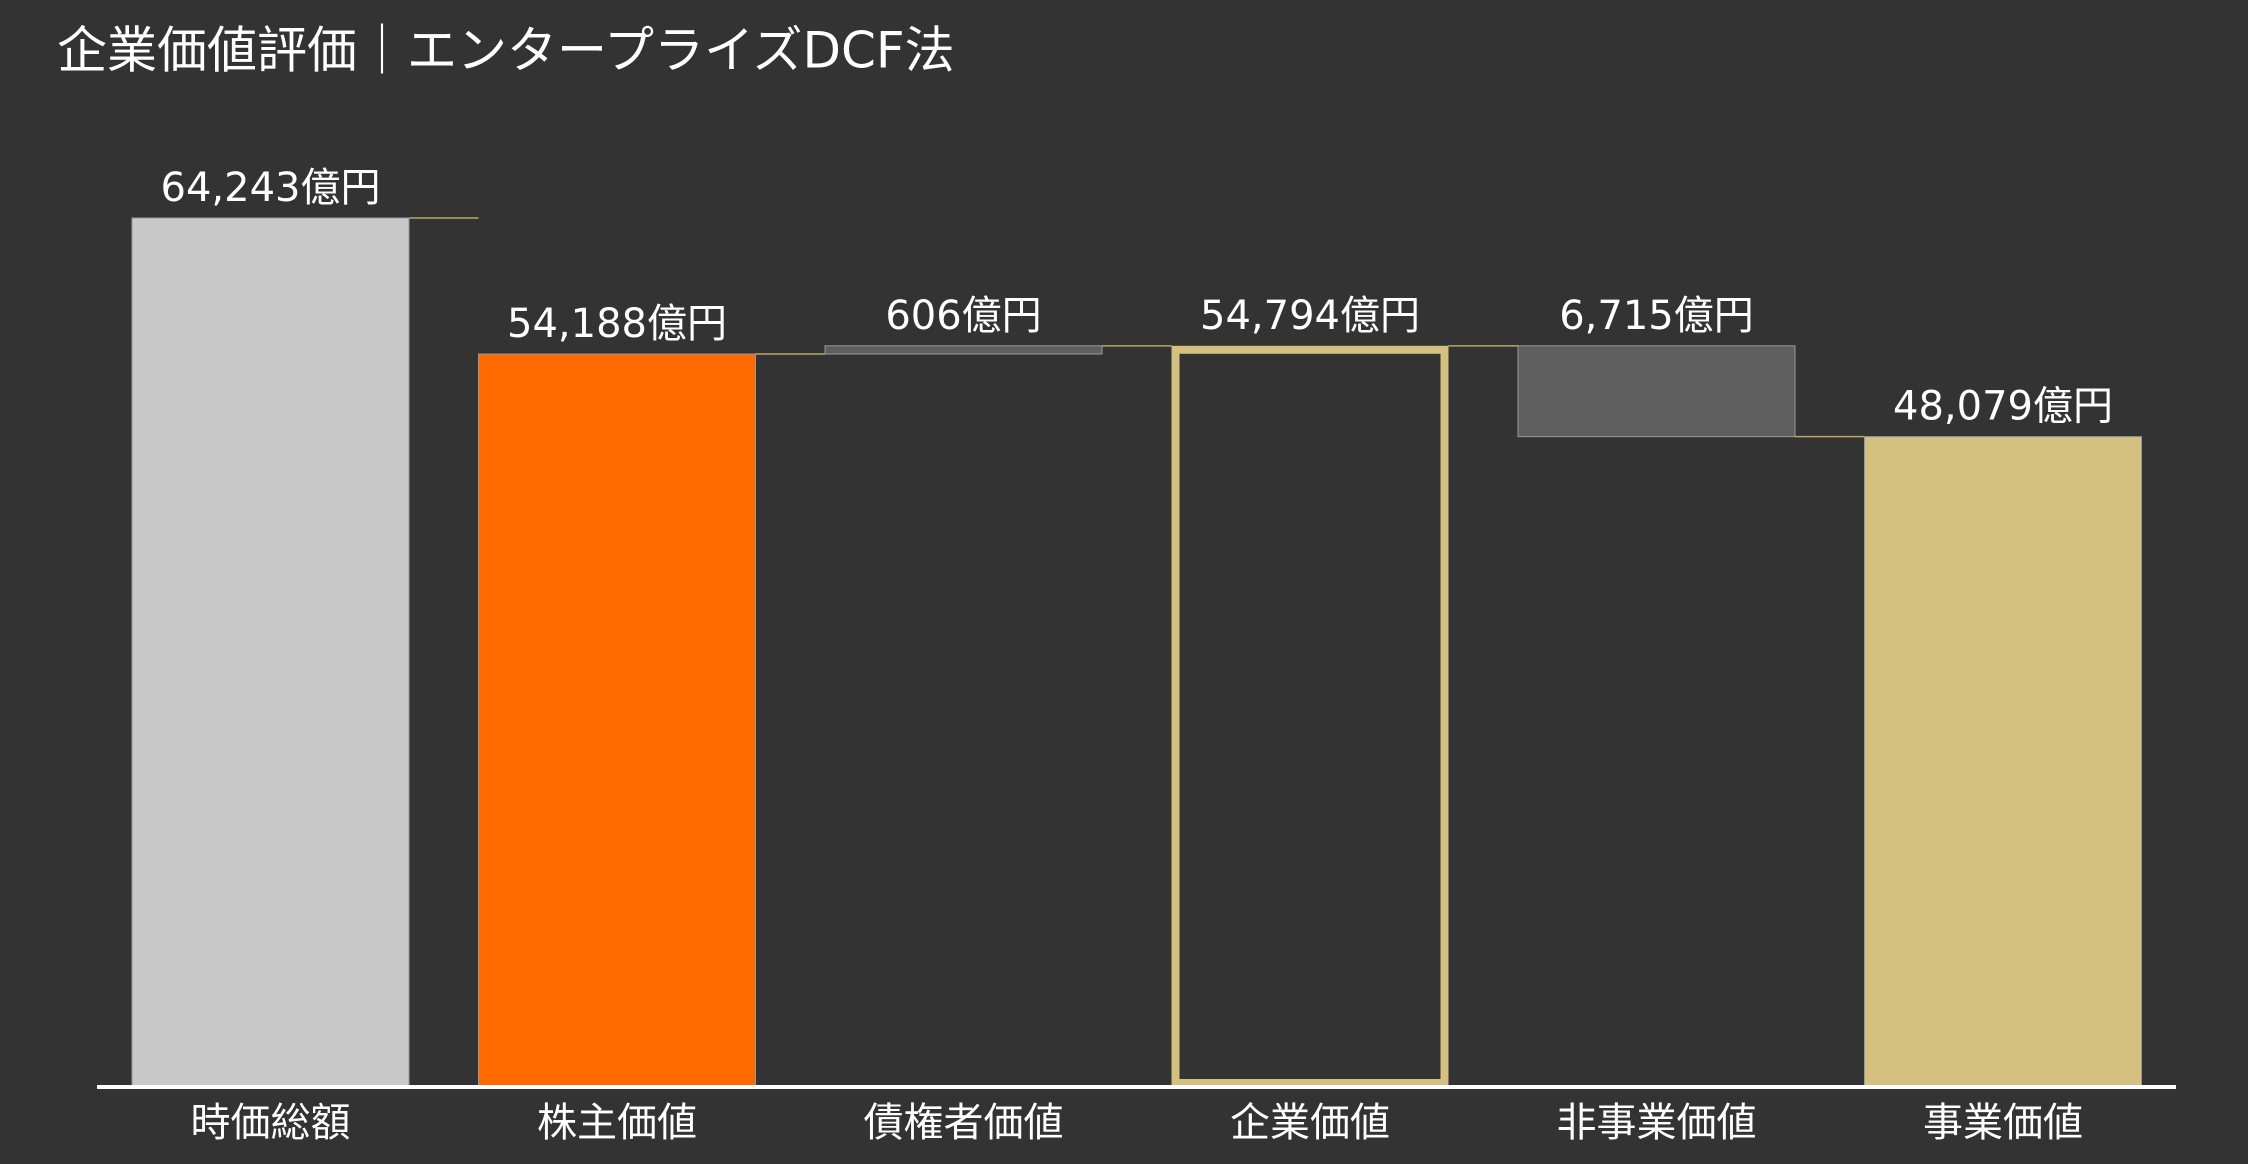 The image size is (2248, 1164). I want to click on x-tick-label: 株主価値, so click(617, 1123).